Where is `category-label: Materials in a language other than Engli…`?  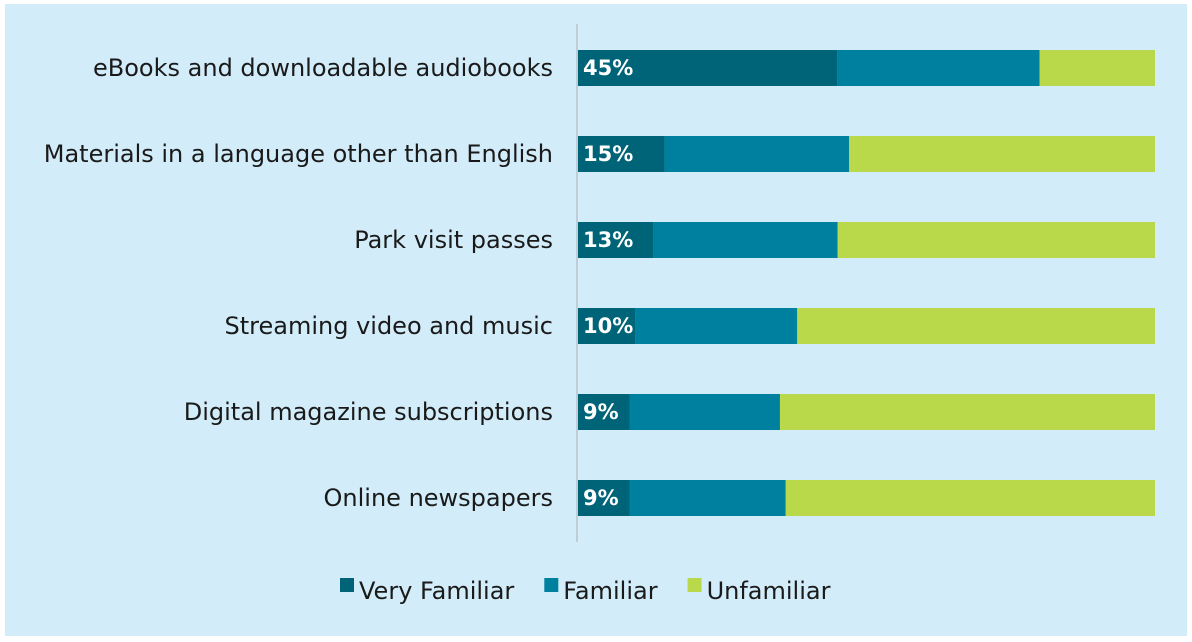
category-label: Materials in a language other than Engli… is located at coordinates (298, 154).